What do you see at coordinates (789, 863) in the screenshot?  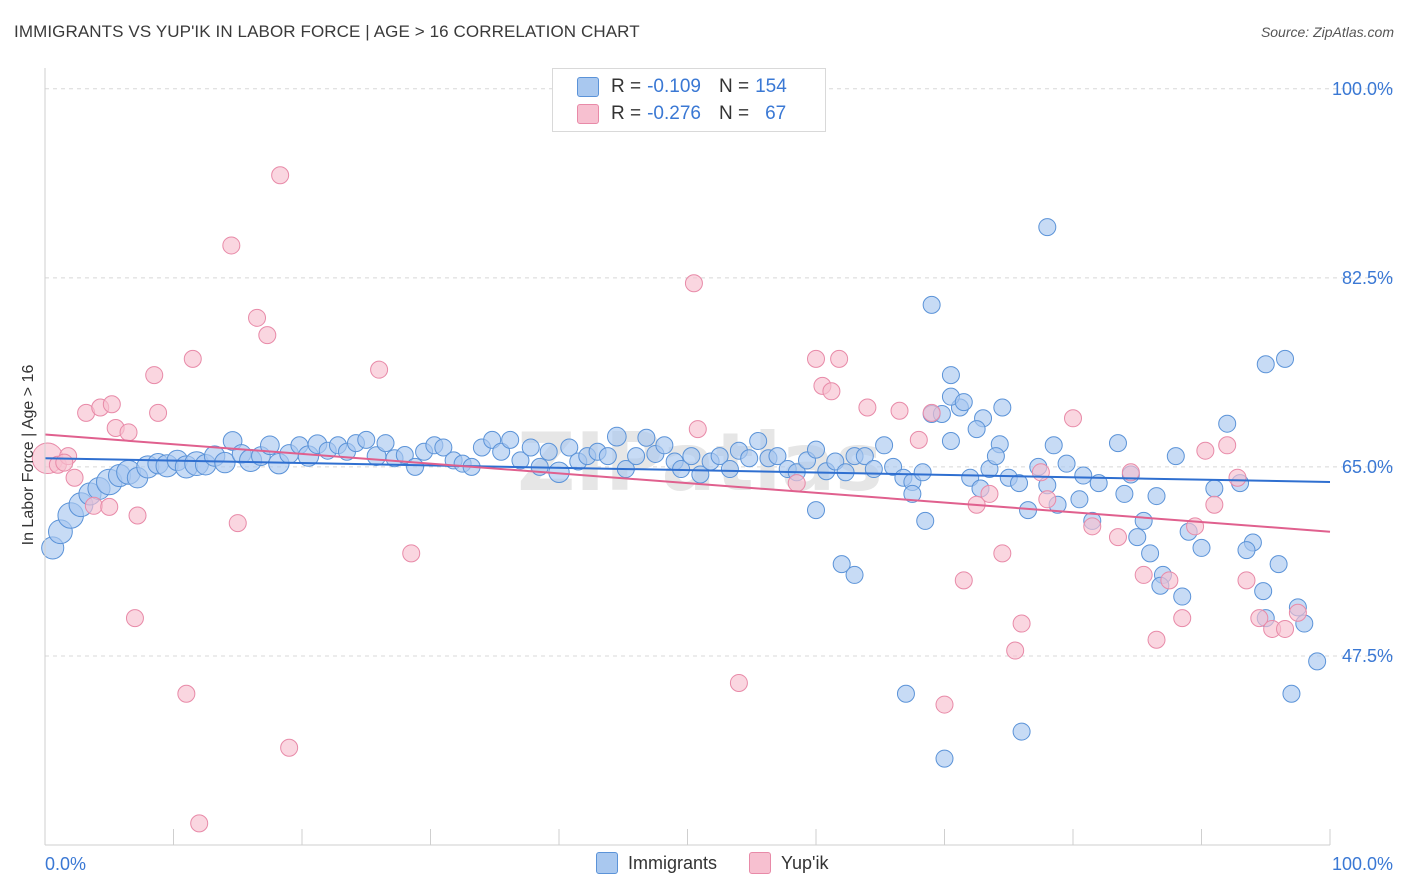 I see `bottom-legend-yupik: Yup'ik` at bounding box center [789, 863].